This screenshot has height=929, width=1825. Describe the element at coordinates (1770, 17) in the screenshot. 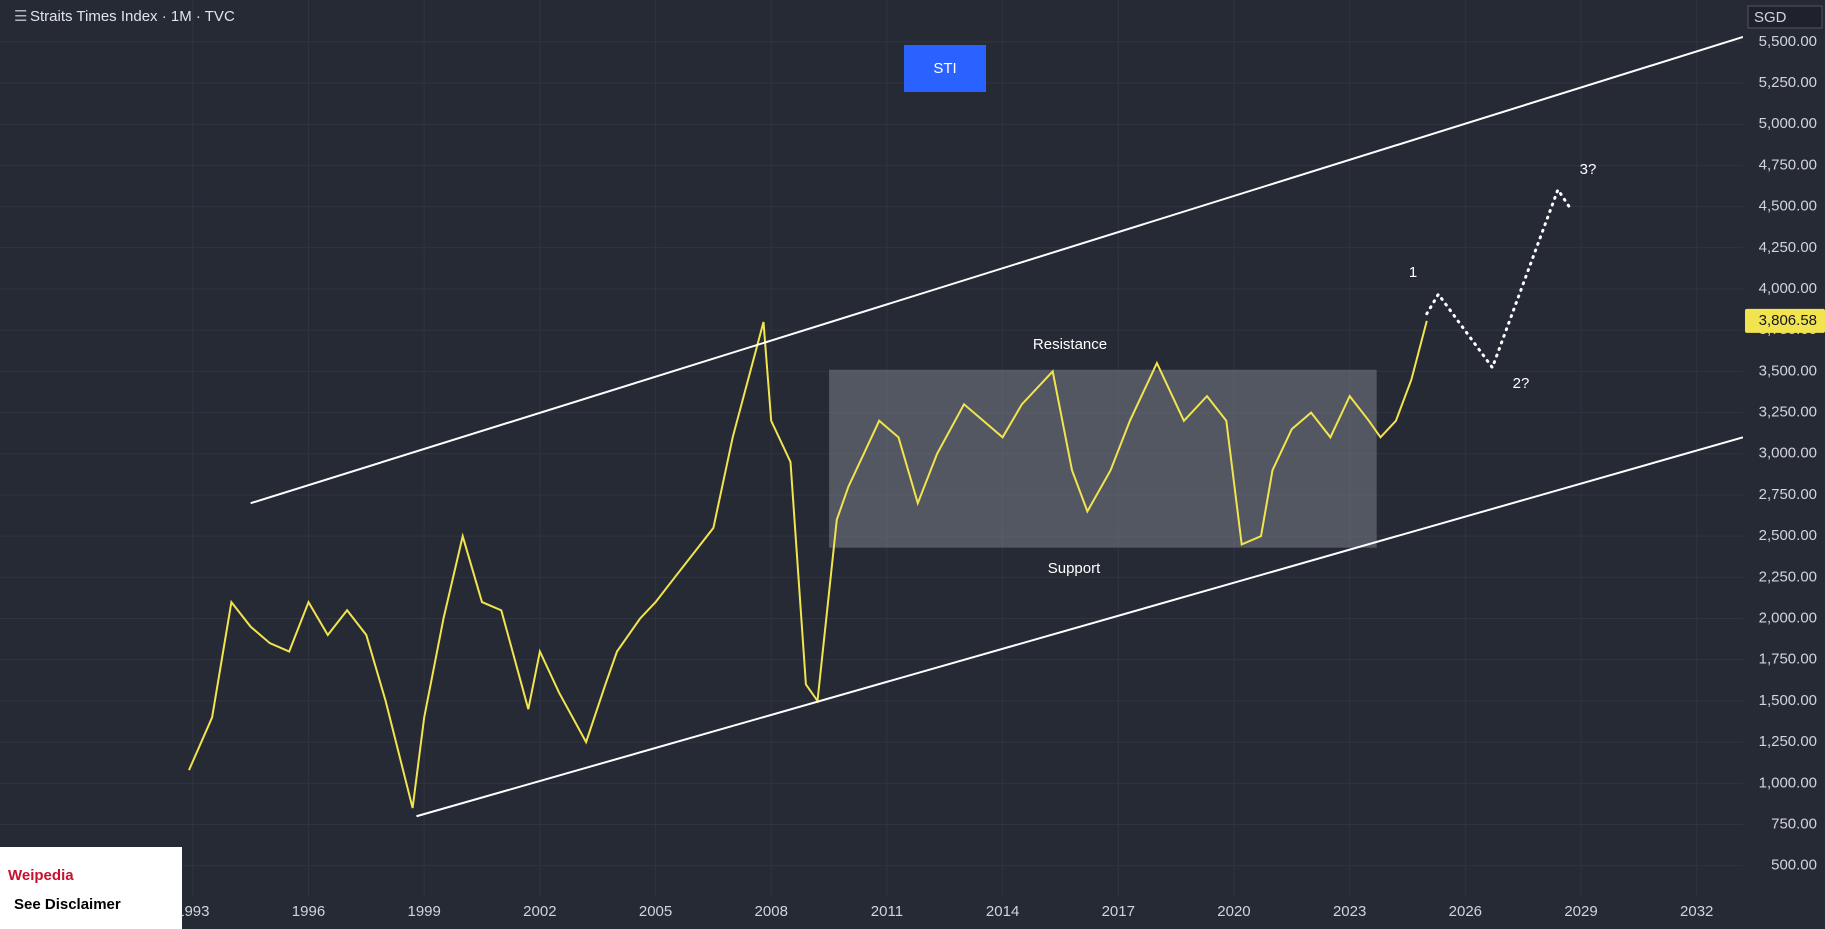

I see `currency: SGD` at that location.